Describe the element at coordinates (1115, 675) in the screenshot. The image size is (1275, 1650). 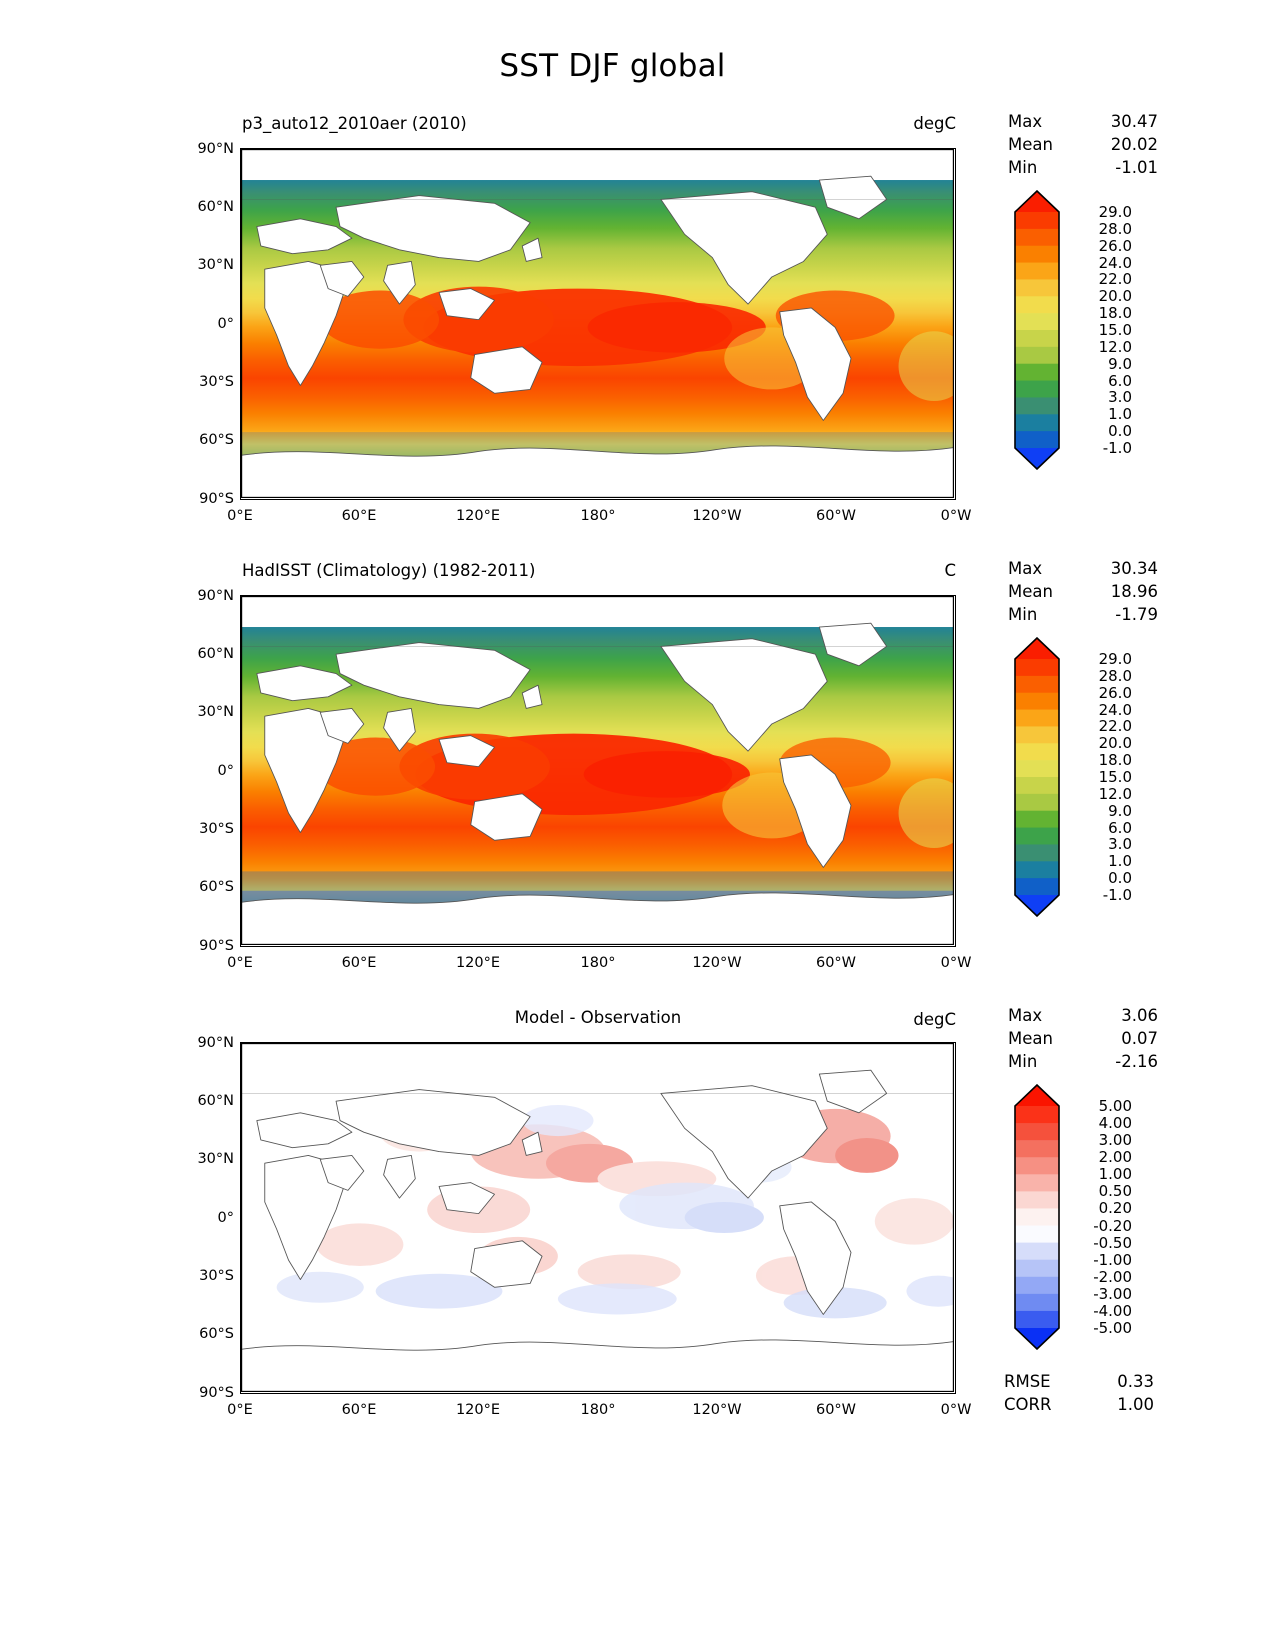
I see `cbar-1-label-1: 28.0` at that location.